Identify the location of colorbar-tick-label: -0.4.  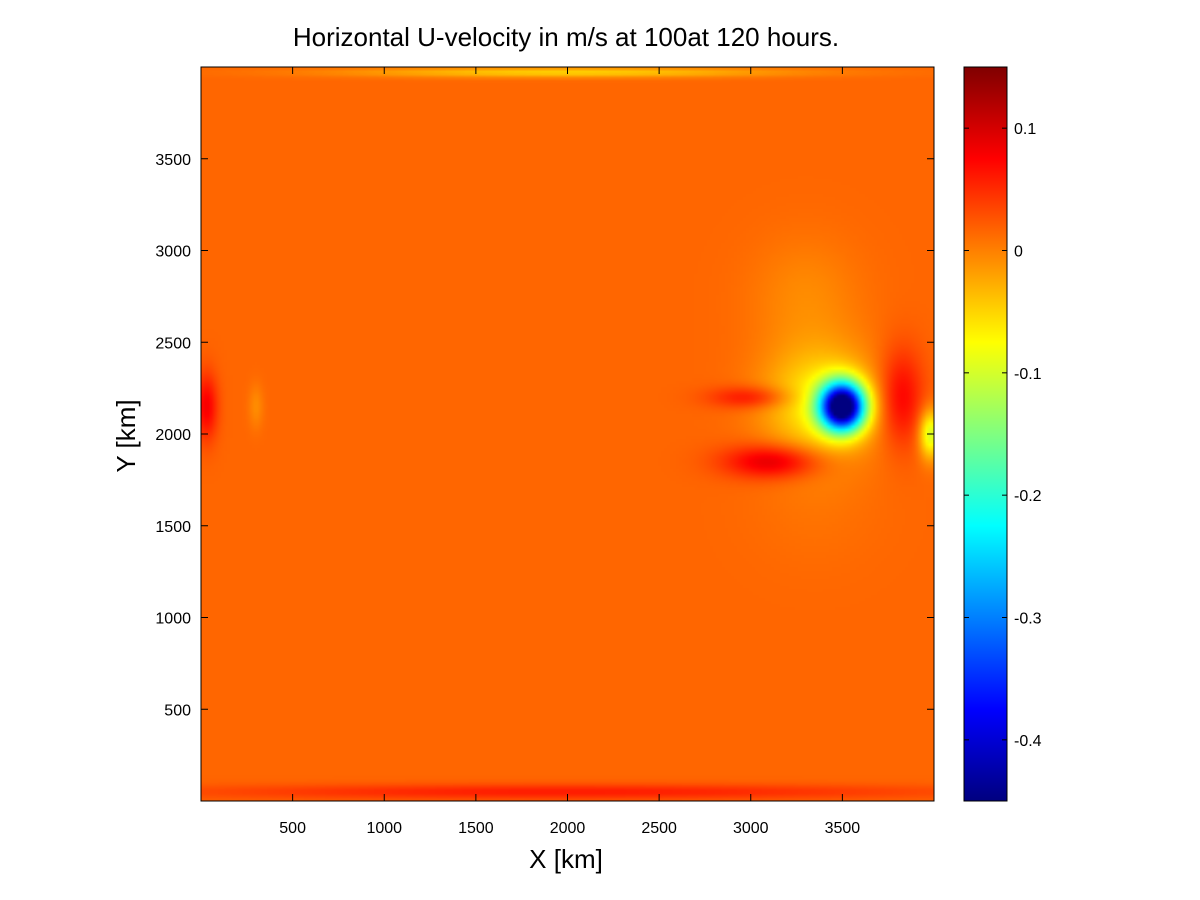
(1028, 741).